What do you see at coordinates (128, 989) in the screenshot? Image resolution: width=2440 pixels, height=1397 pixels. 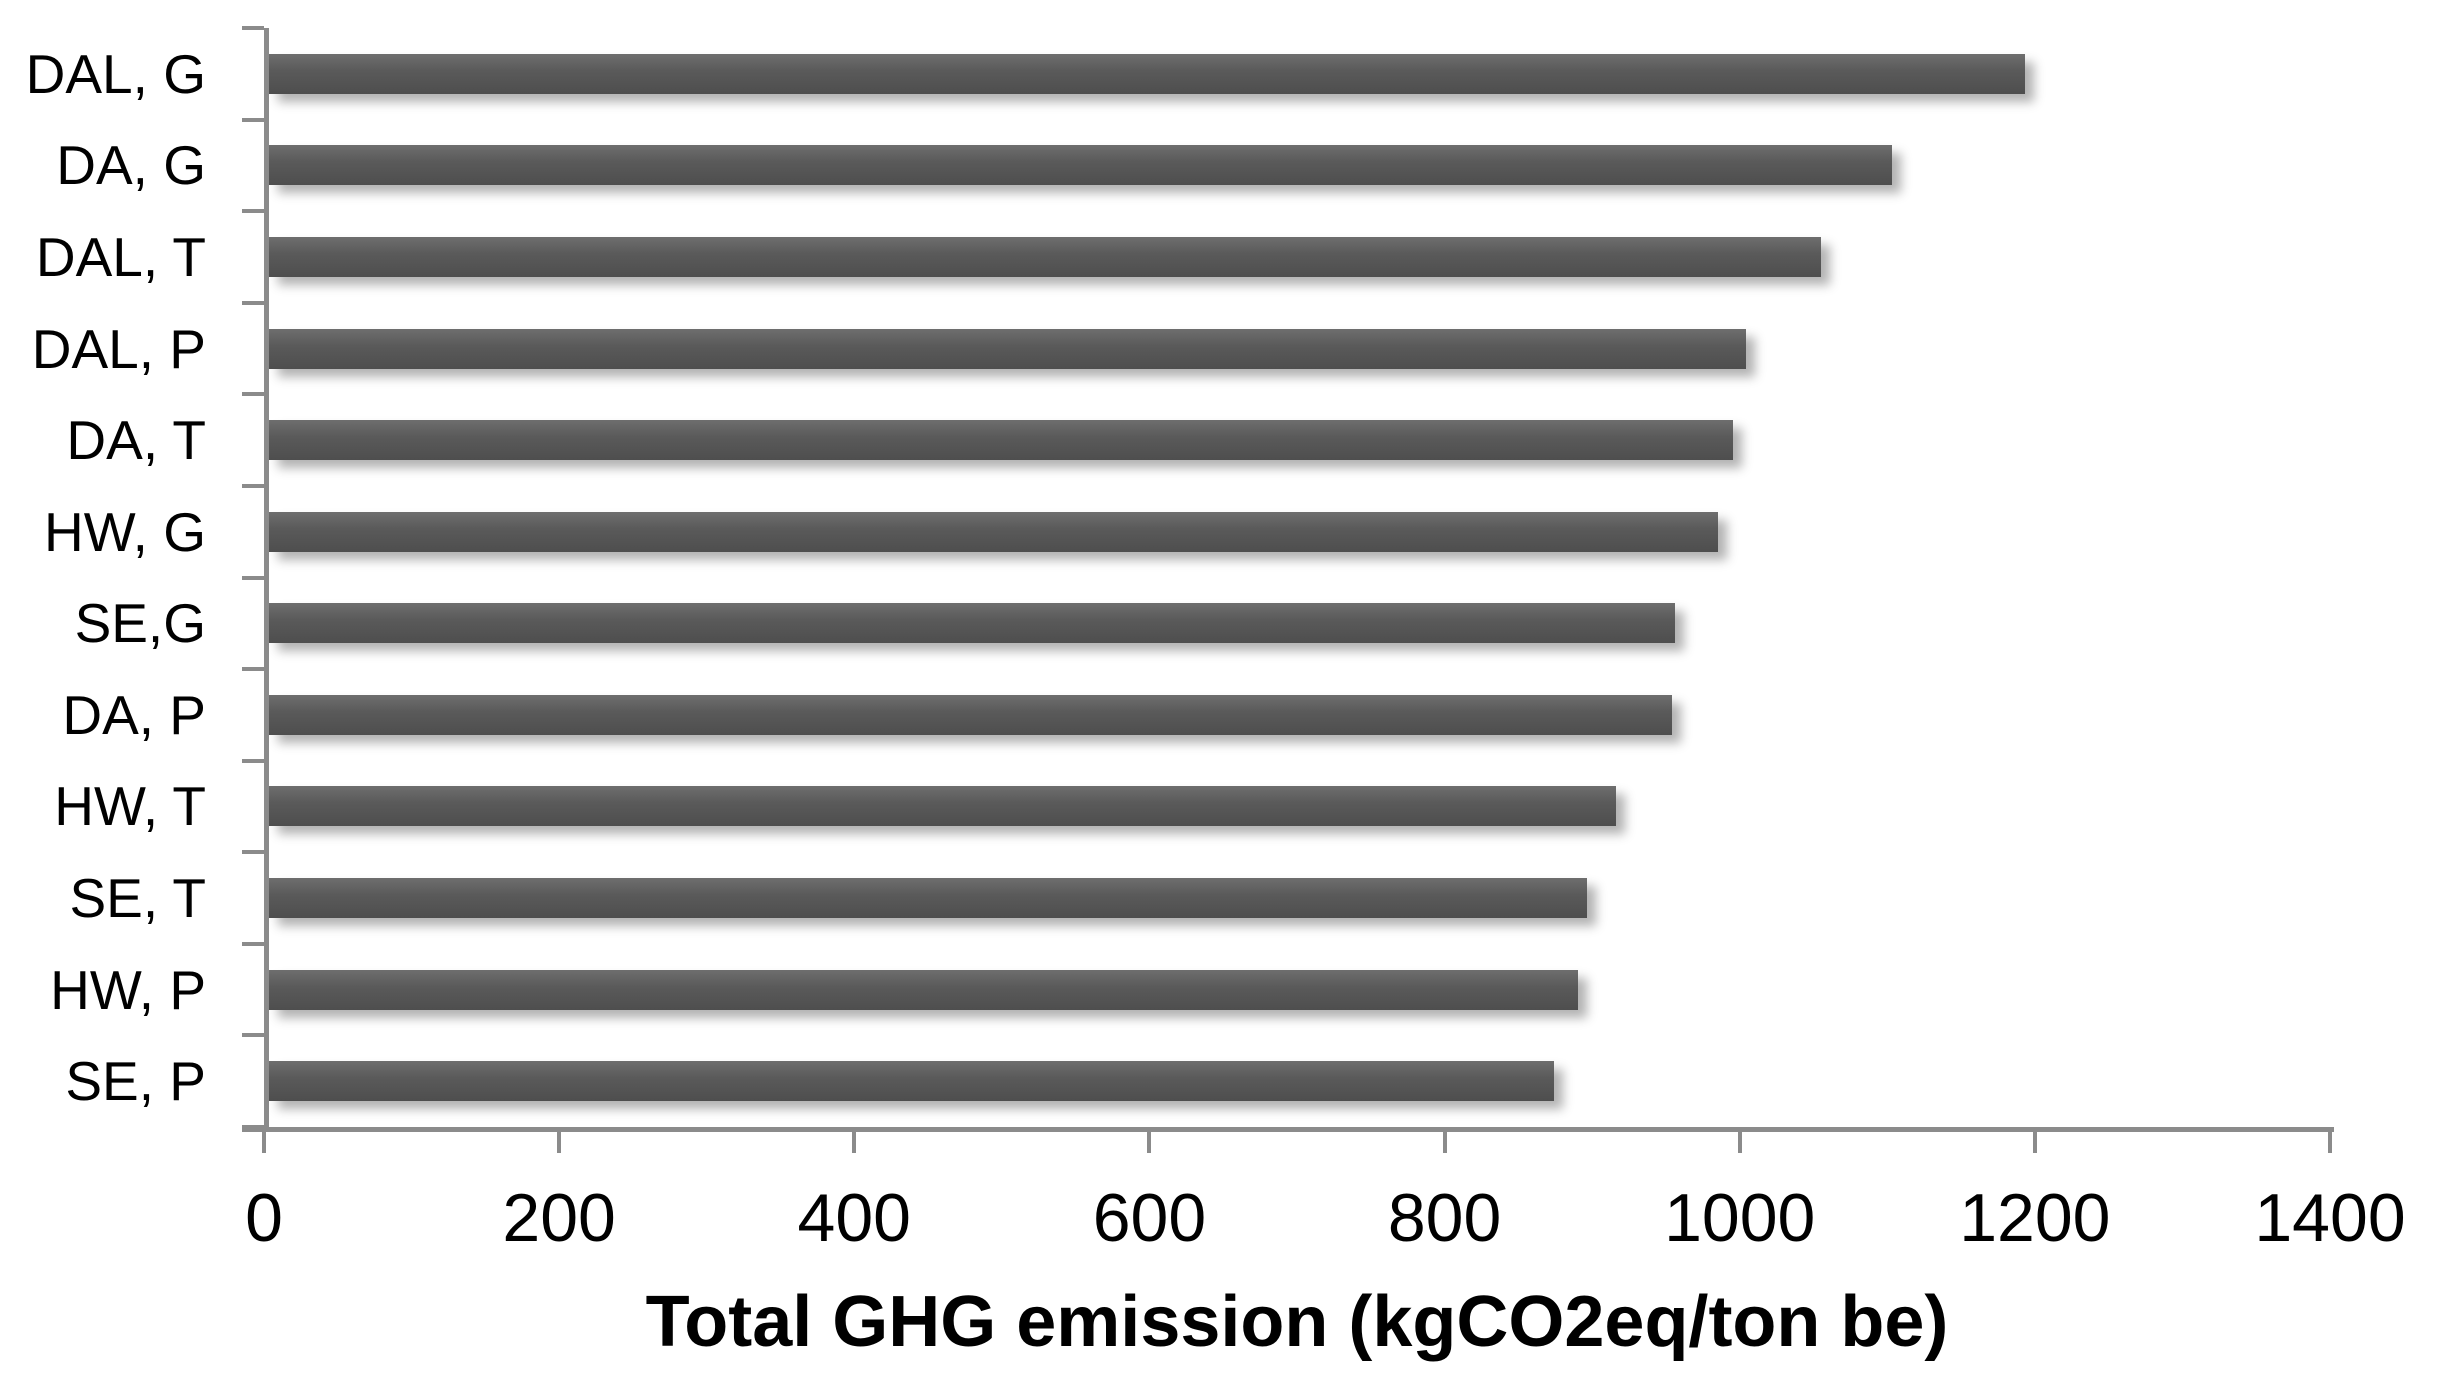 I see `category-label: HW, P` at bounding box center [128, 989].